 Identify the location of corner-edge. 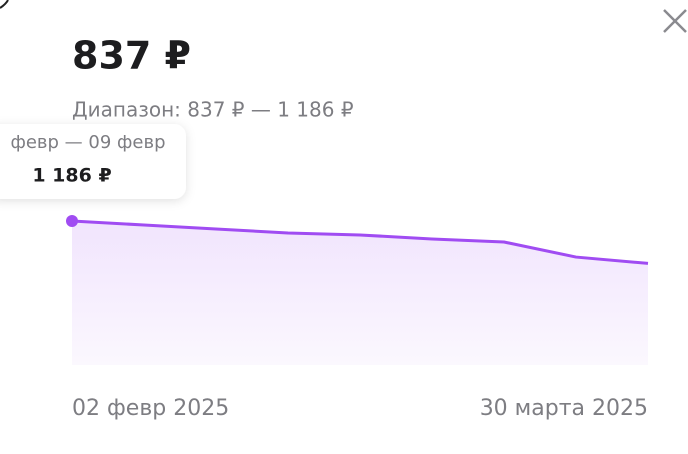
(4, 4).